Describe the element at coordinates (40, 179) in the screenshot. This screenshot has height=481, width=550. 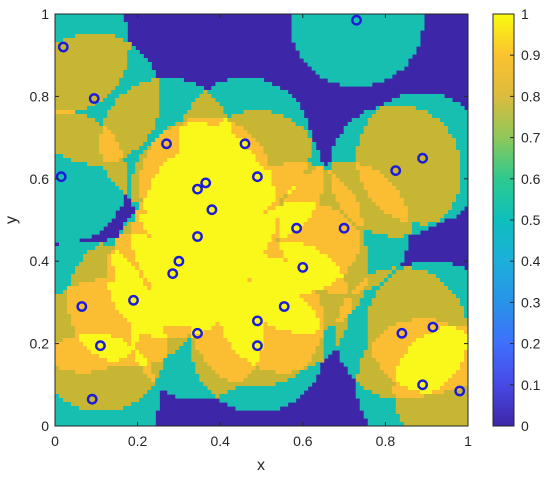
I see `y-tick-label: 0.6` at that location.